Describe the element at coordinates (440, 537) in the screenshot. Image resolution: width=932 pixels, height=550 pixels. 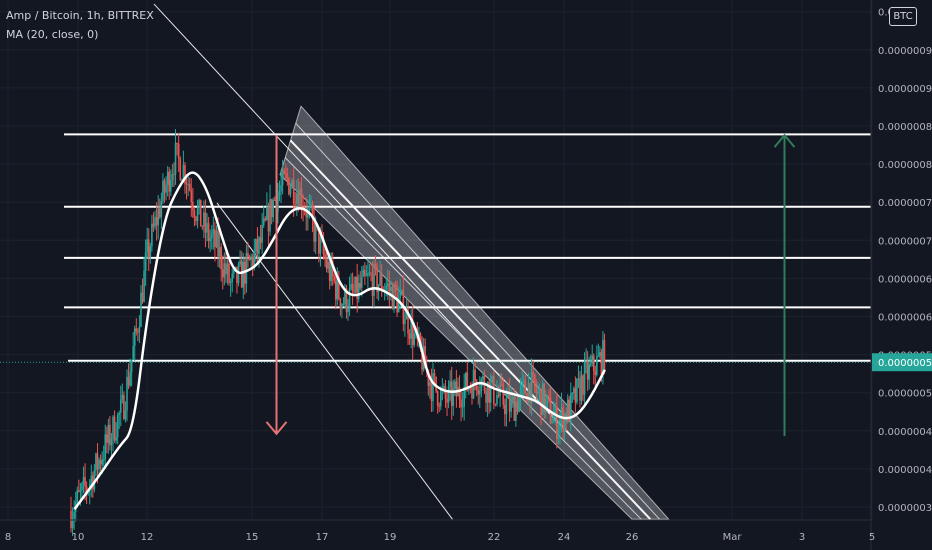
I see `time-axis: 8 10 12 15 17 19 22 24 26 Mar 3 5` at that location.